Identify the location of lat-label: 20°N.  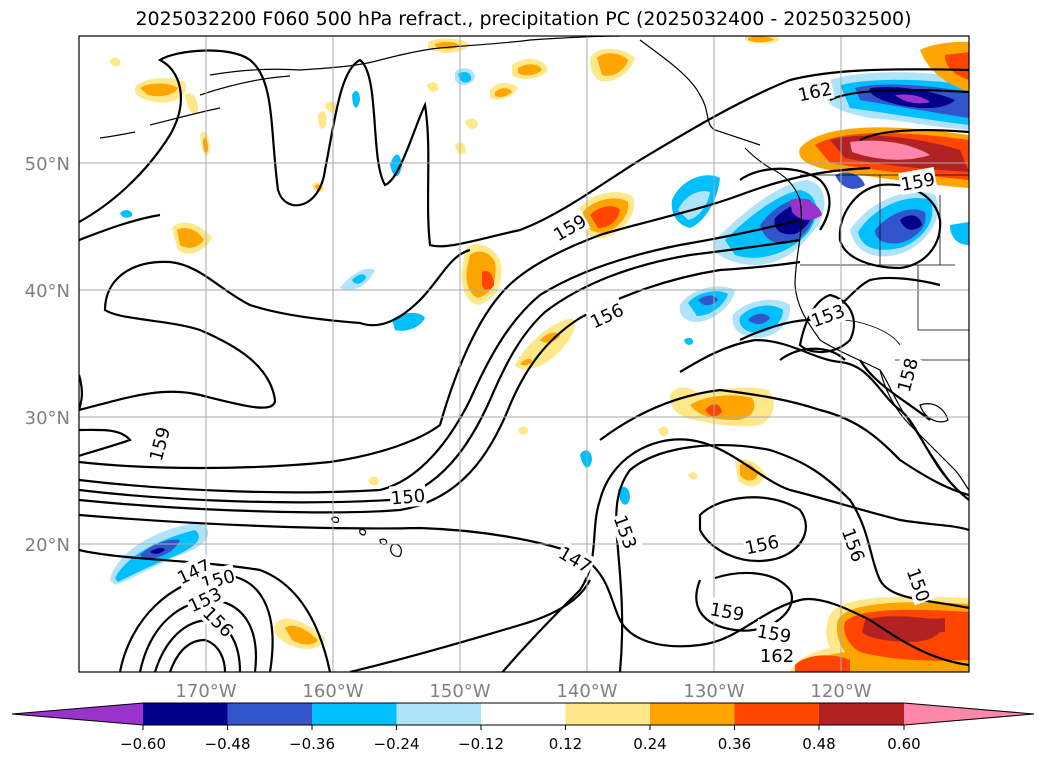
(47, 545).